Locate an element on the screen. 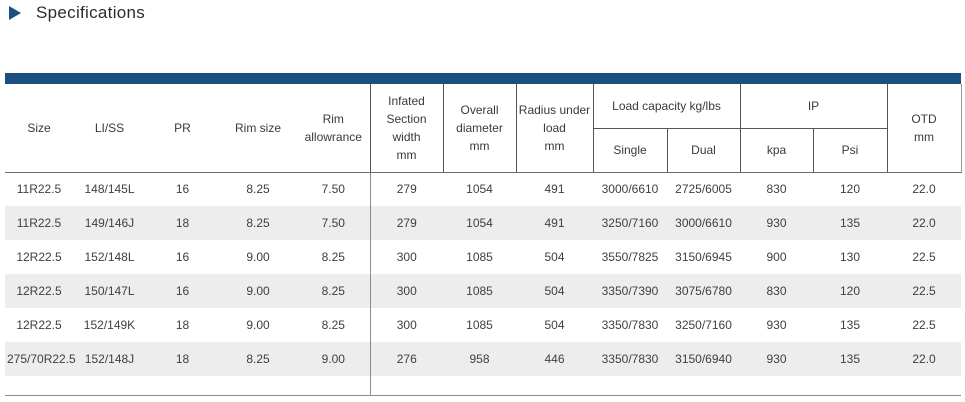  cell-liss: 152/148L is located at coordinates (109, 257).